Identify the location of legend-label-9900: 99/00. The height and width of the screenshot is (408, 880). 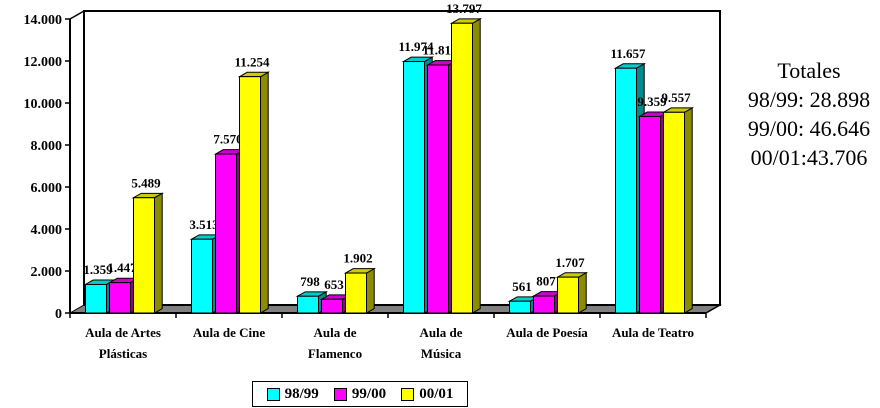
(369, 393).